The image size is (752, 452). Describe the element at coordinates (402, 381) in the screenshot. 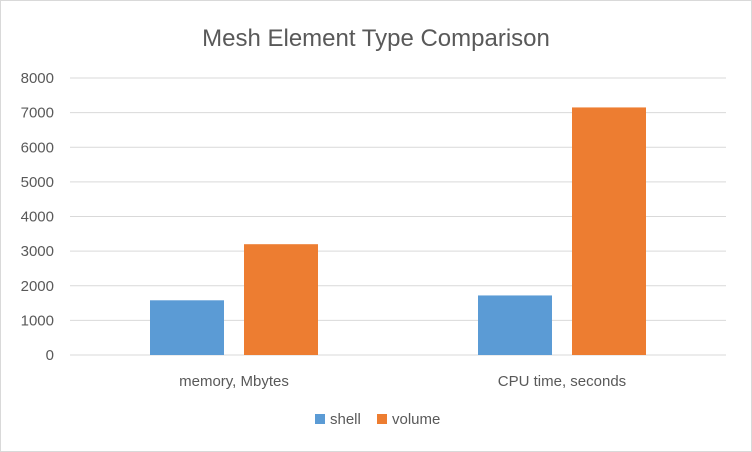

I see `x-axis-categories: memory, Mbytes CPU time, seconds` at that location.